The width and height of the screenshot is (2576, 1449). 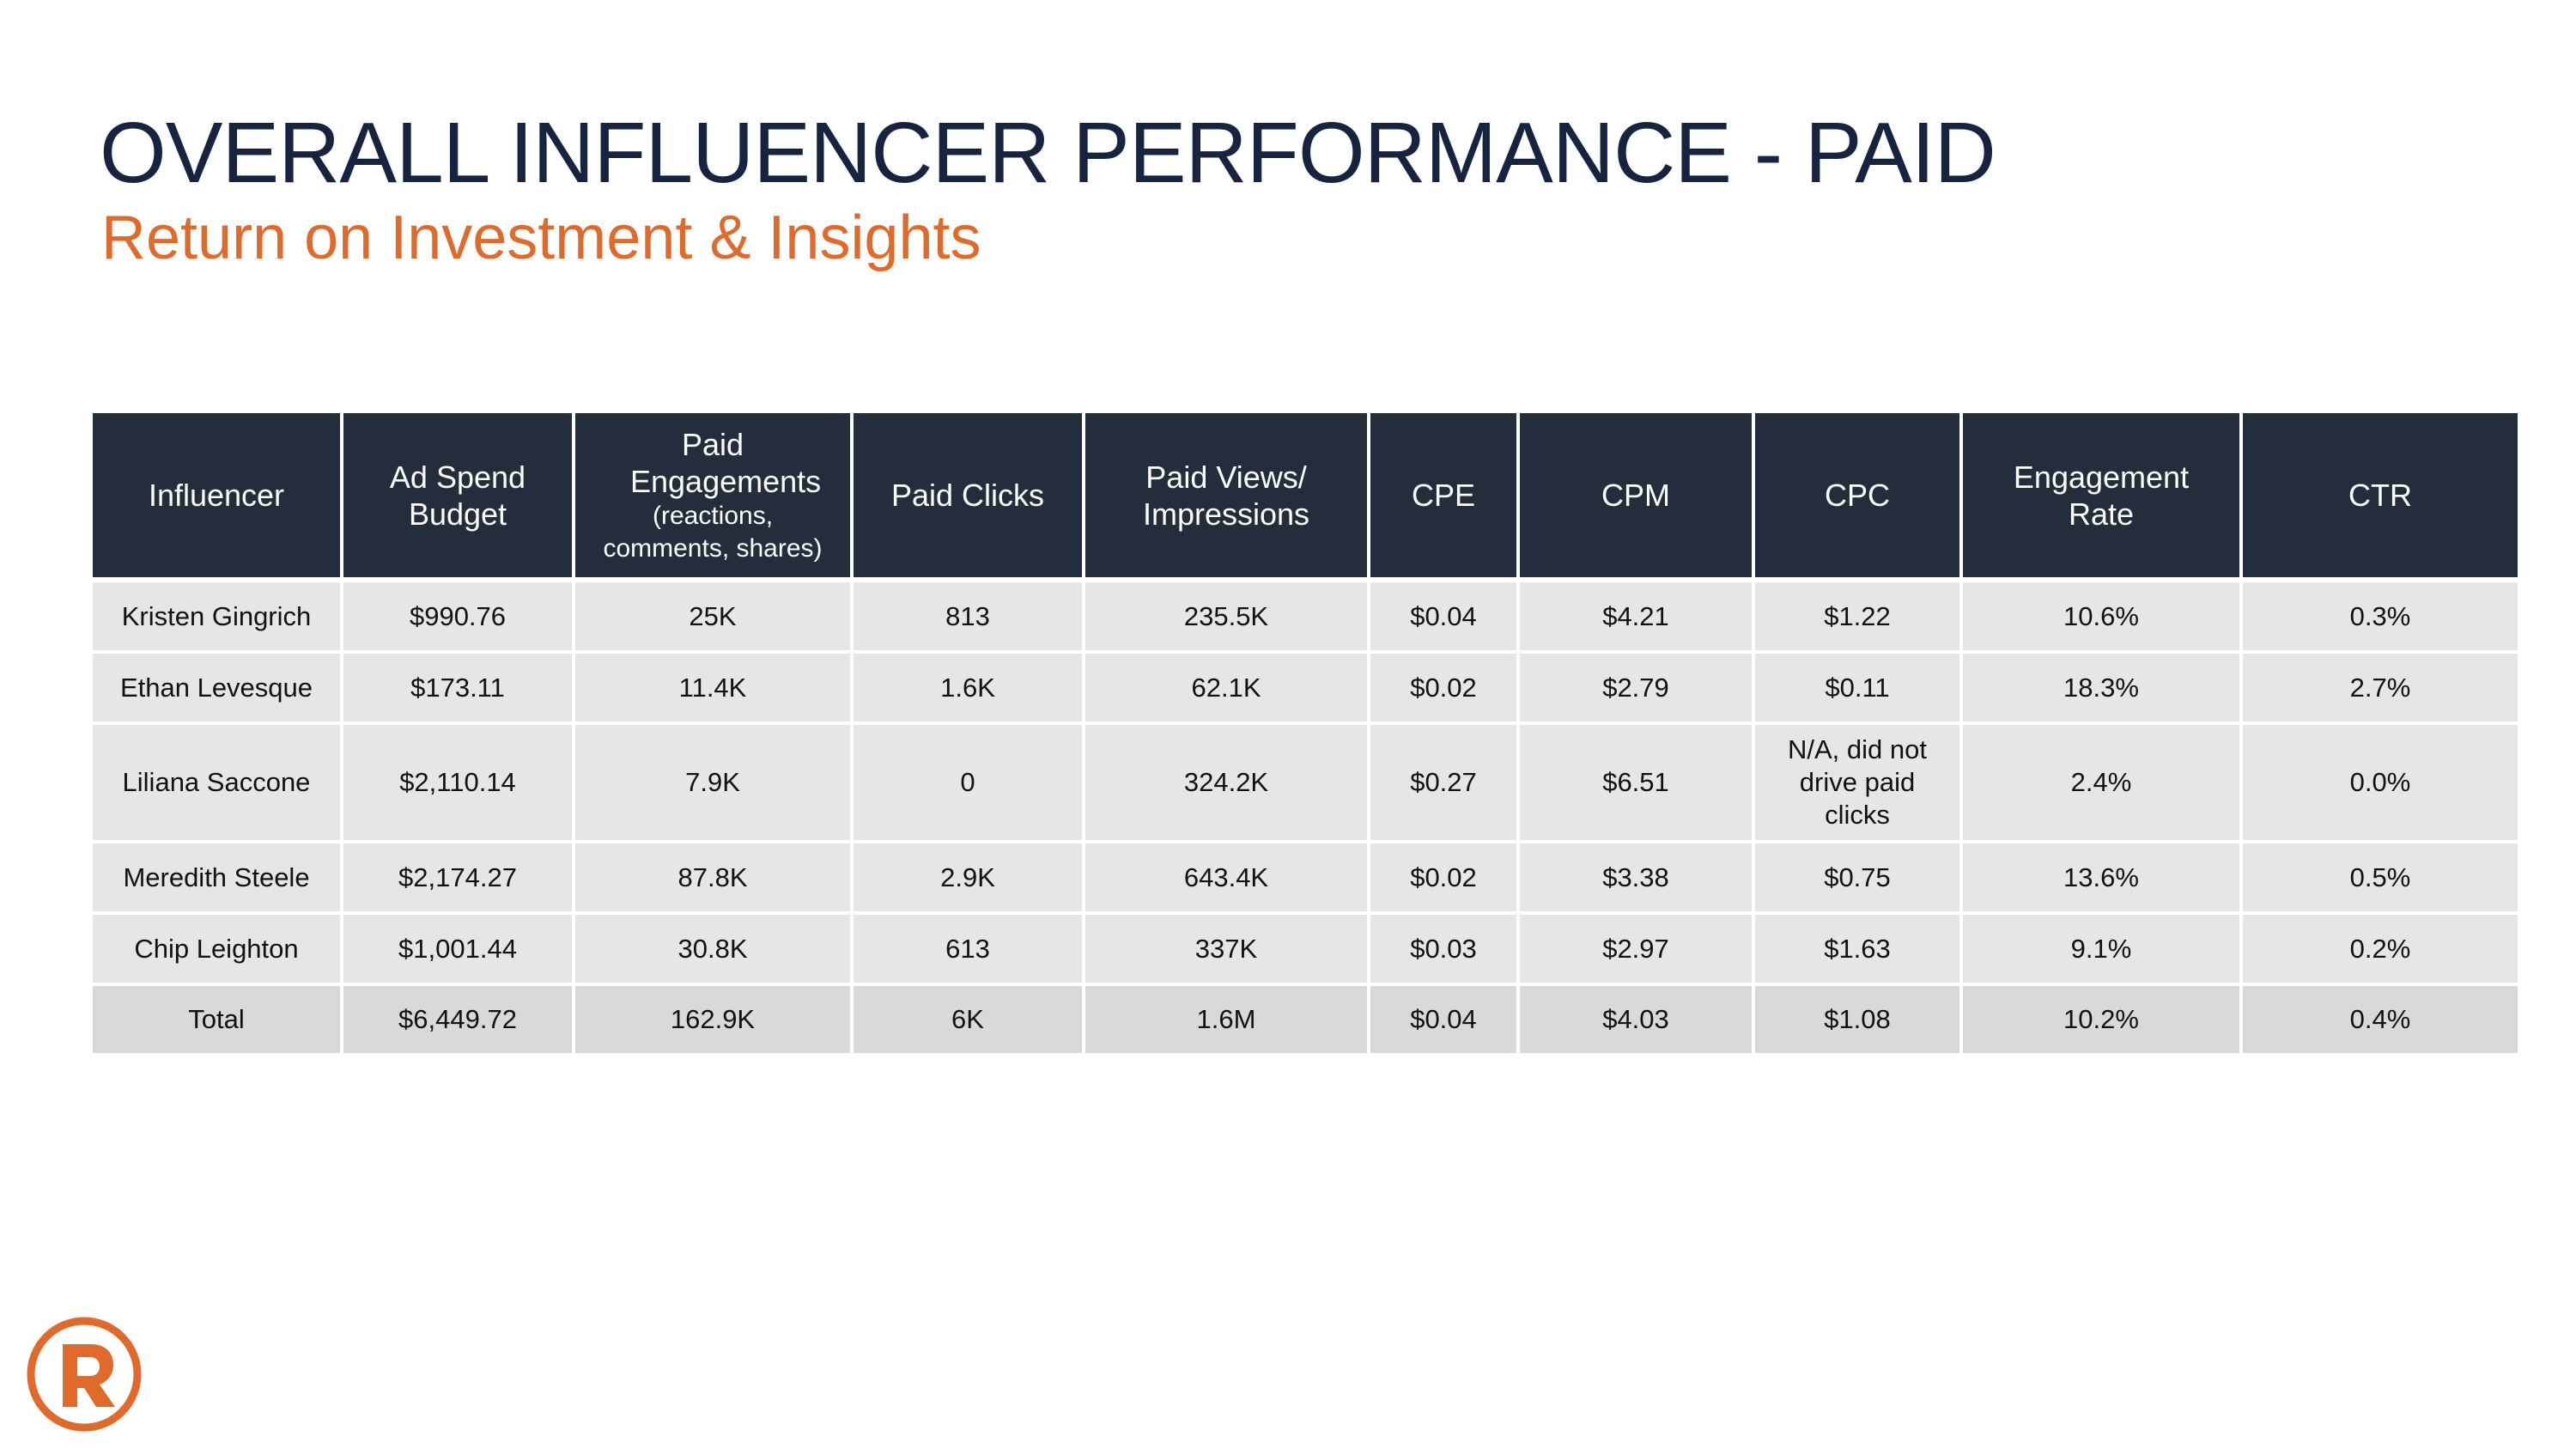 I want to click on cell-paid-engagements: 162.9K, so click(x=715, y=1021).